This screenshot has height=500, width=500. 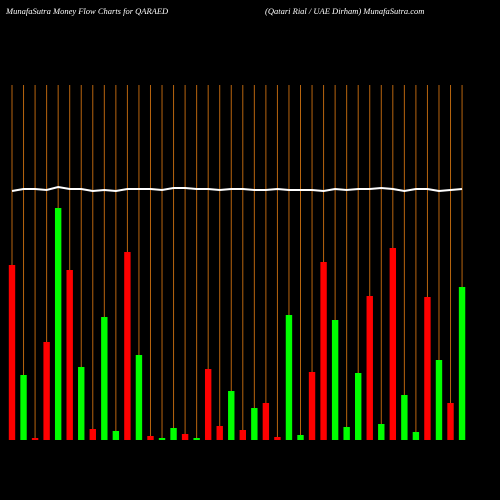 What do you see at coordinates (87, 11) in the screenshot?
I see `chart-title: MunafaSutra Money Flow Charts for QARAED` at bounding box center [87, 11].